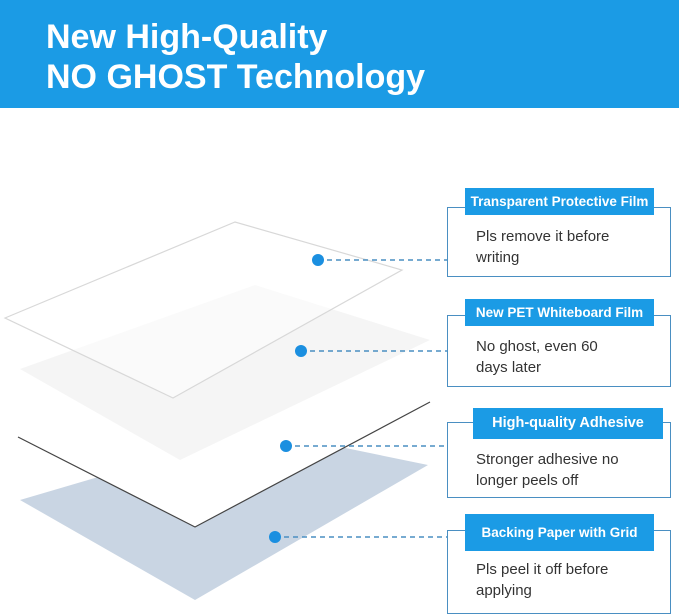 This screenshot has height=615, width=679. What do you see at coordinates (559, 312) in the screenshot?
I see `layer-title-2: New PET Whiteboard Film` at bounding box center [559, 312].